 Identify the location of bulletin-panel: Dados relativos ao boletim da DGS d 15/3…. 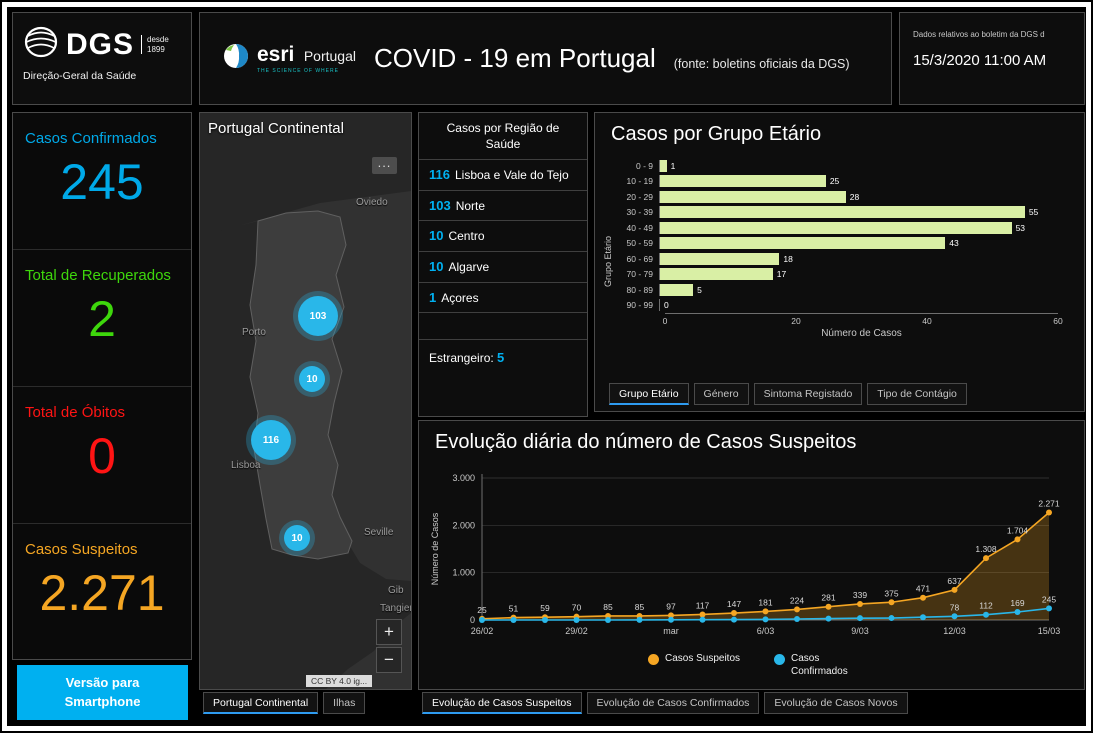
(992, 58).